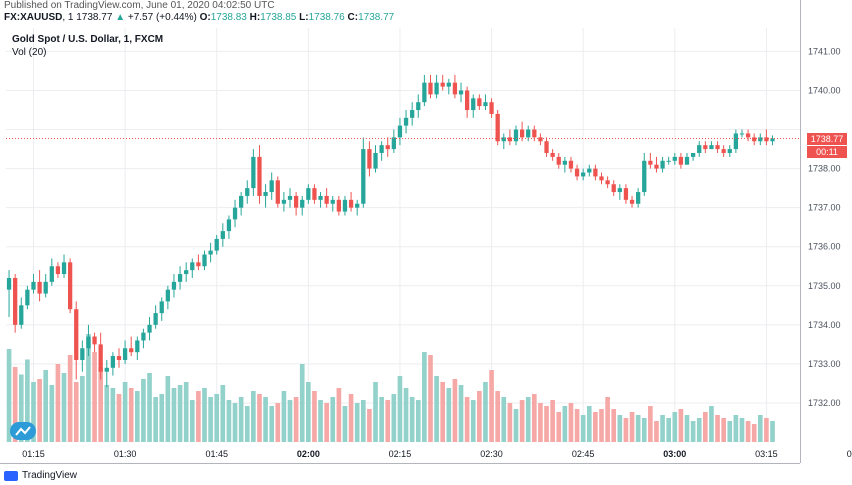 This screenshot has height=485, width=852. Describe the element at coordinates (849, 454) in the screenshot. I see `x-tick-label: 03:30` at that location.